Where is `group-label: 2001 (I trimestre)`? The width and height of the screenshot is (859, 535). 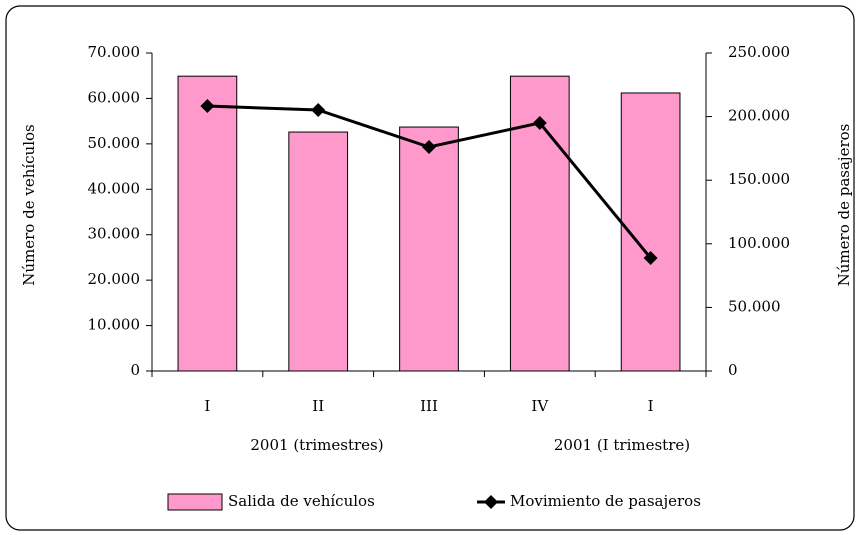 group-label: 2001 (I trimestre) is located at coordinates (622, 445).